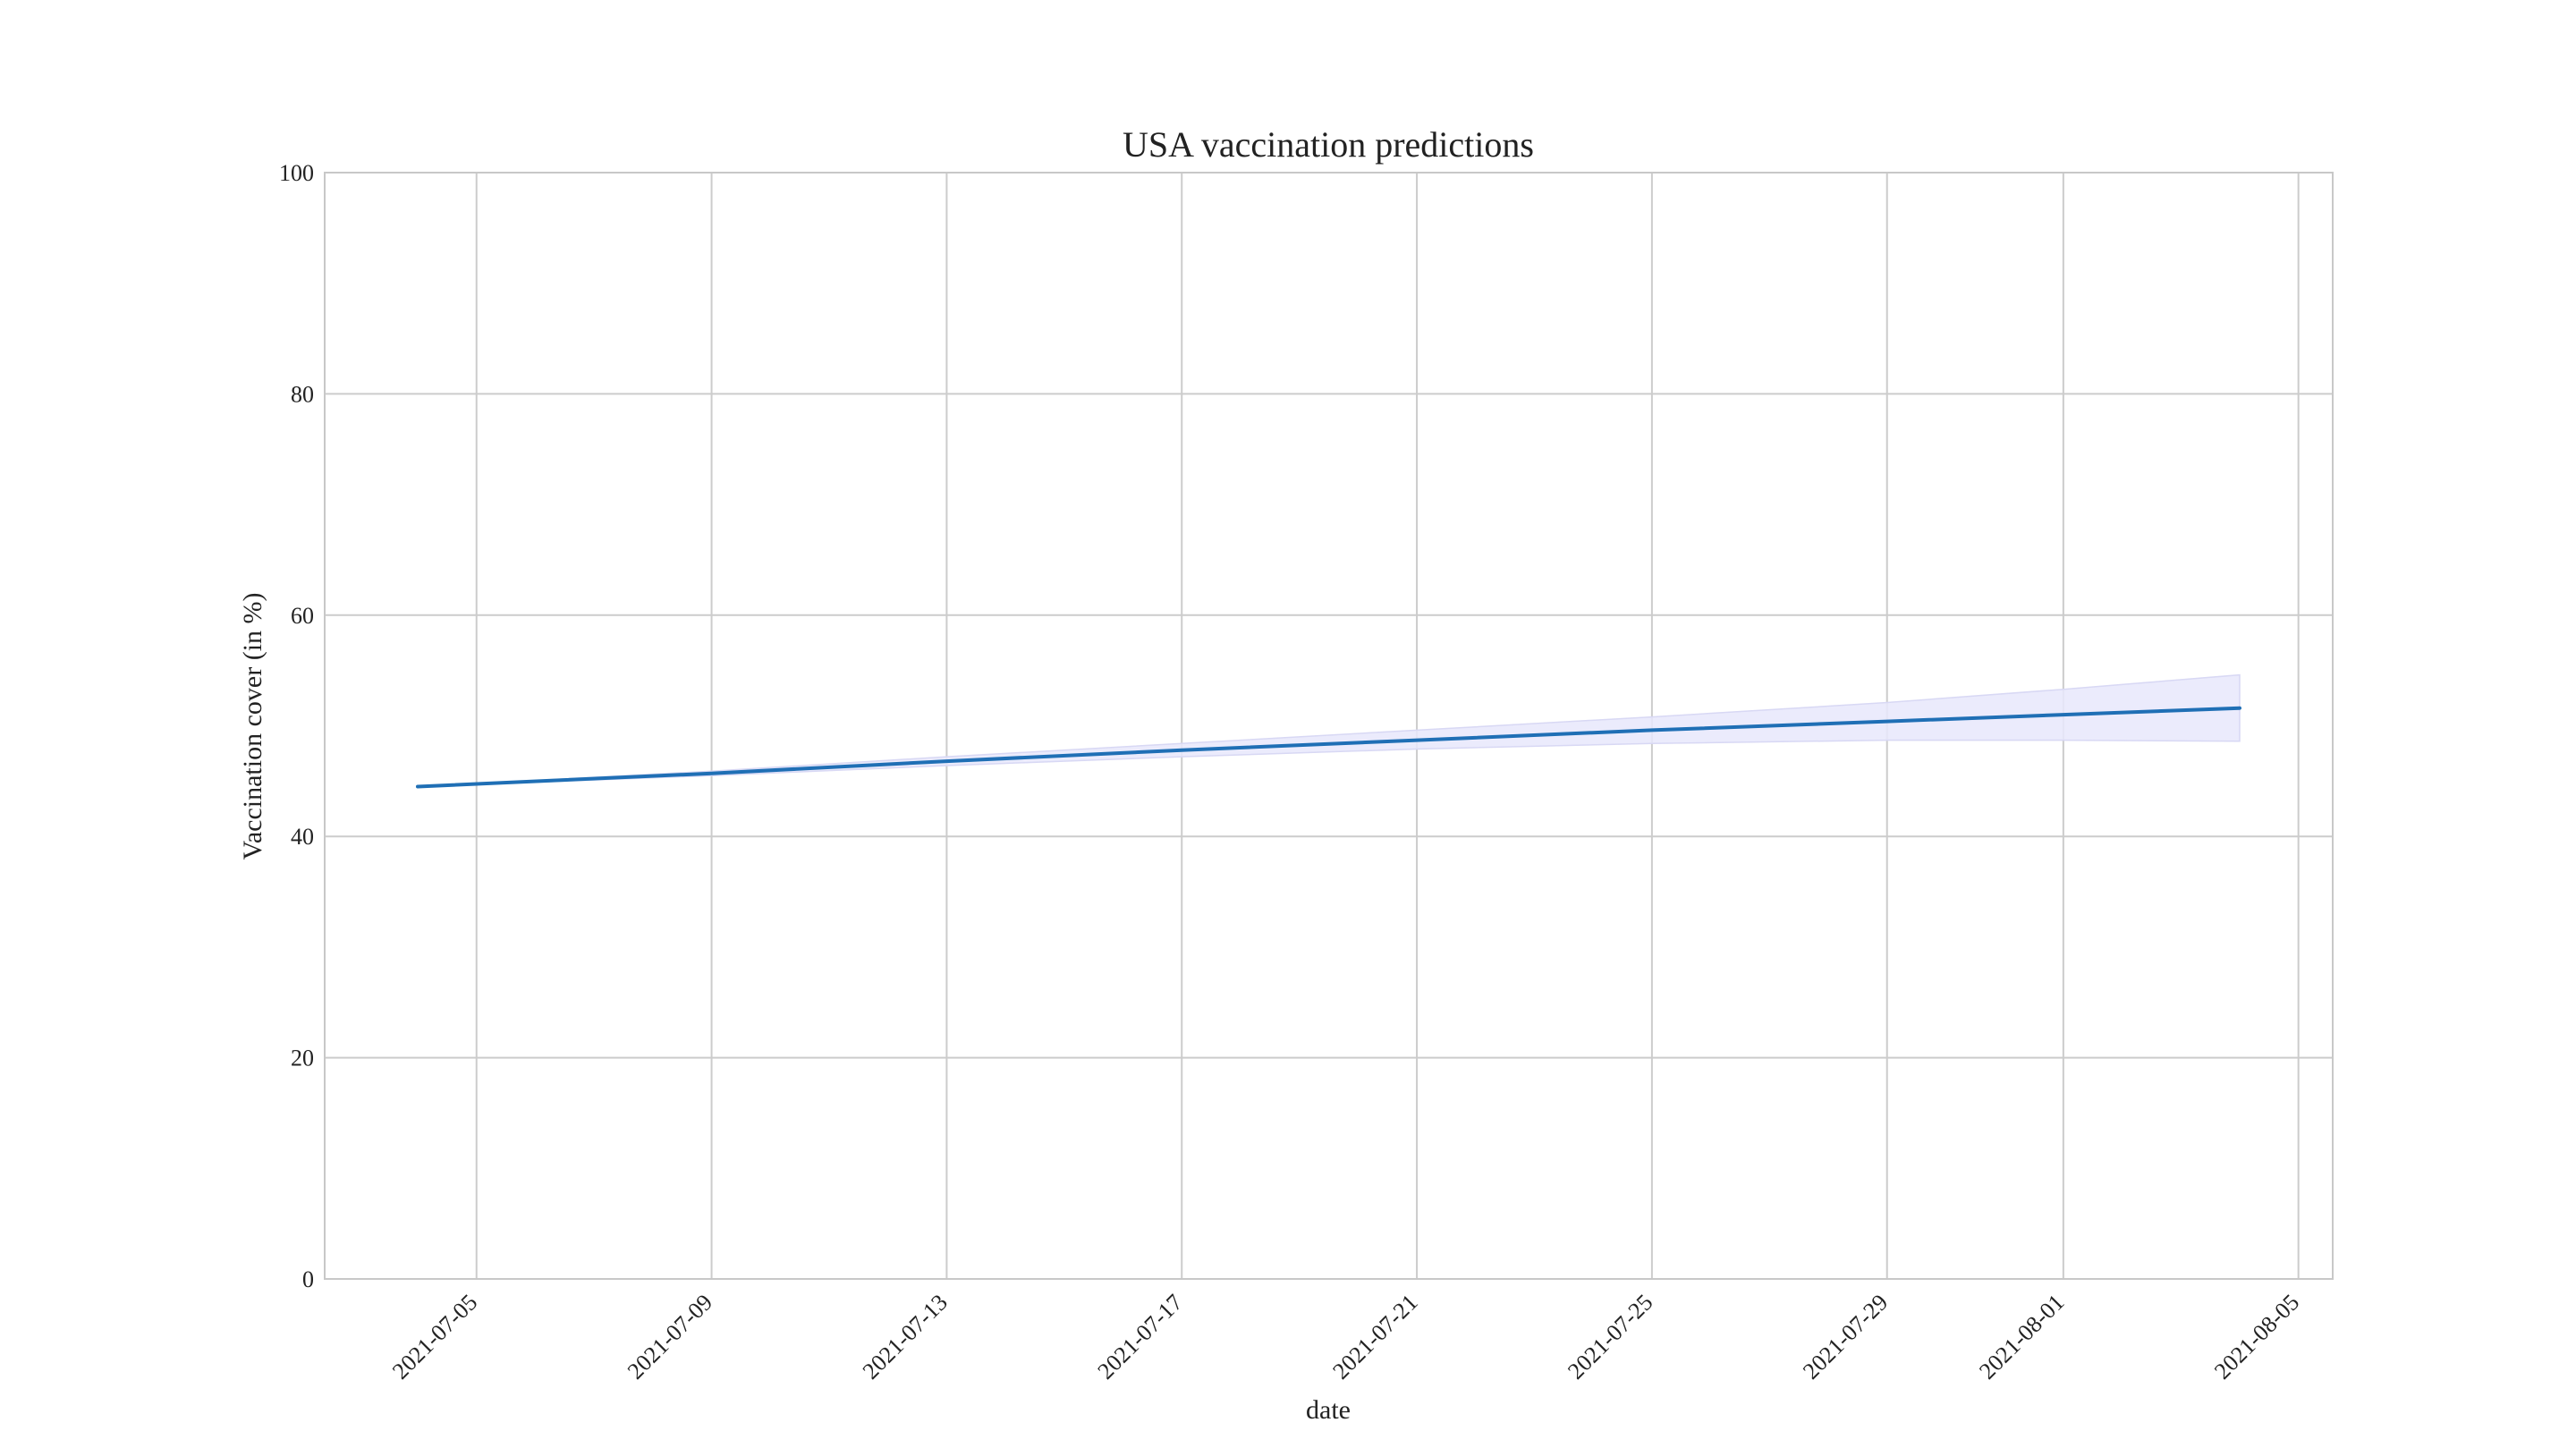  What do you see at coordinates (308, 1279) in the screenshot?
I see `y-tick-label: 0` at bounding box center [308, 1279].